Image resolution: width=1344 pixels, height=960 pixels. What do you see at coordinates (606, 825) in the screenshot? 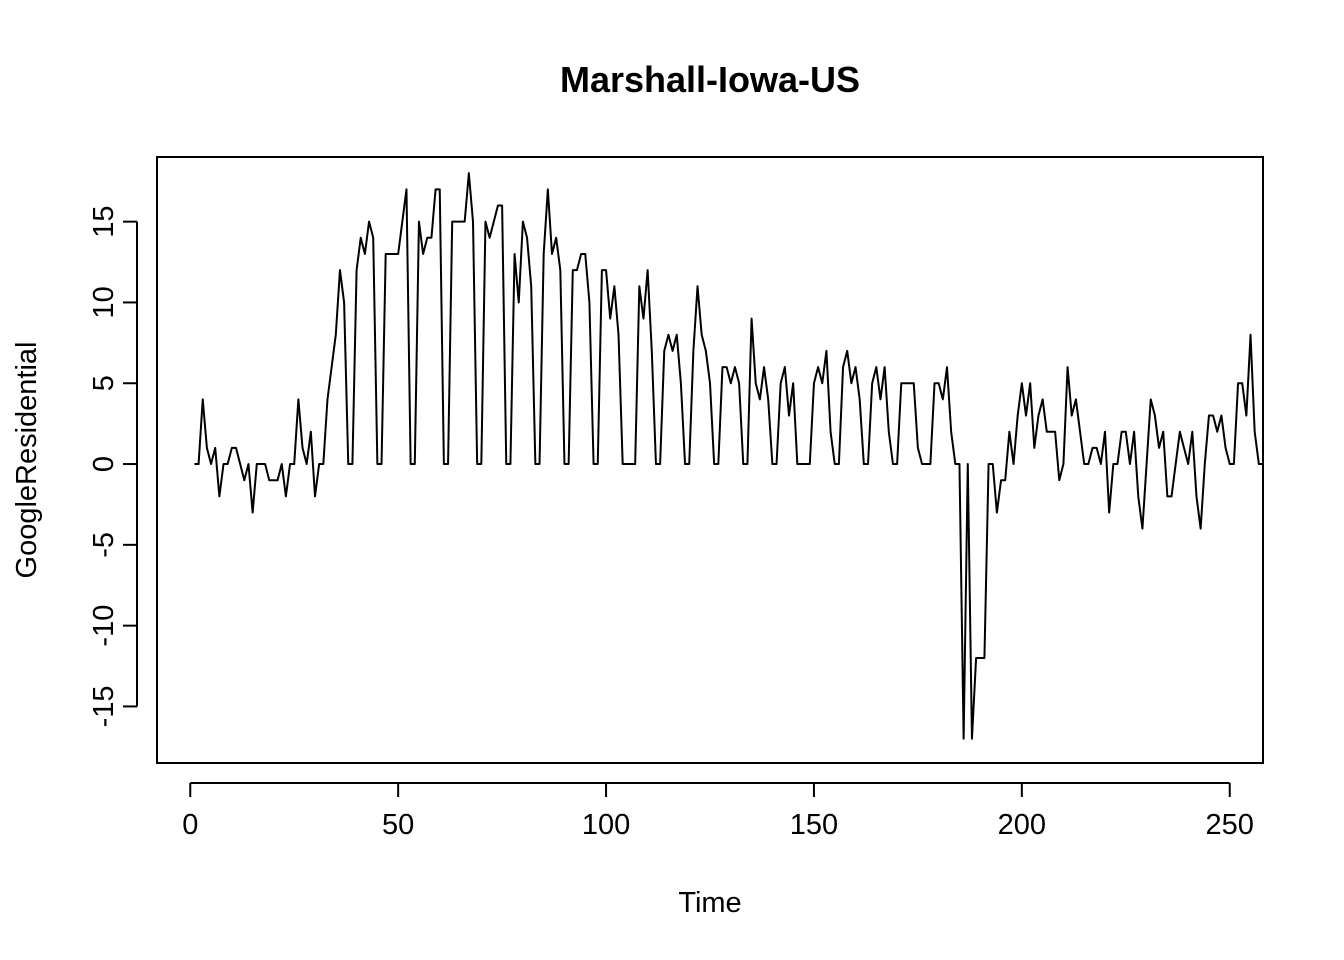
I see `x-tick-label: 100` at bounding box center [606, 825].